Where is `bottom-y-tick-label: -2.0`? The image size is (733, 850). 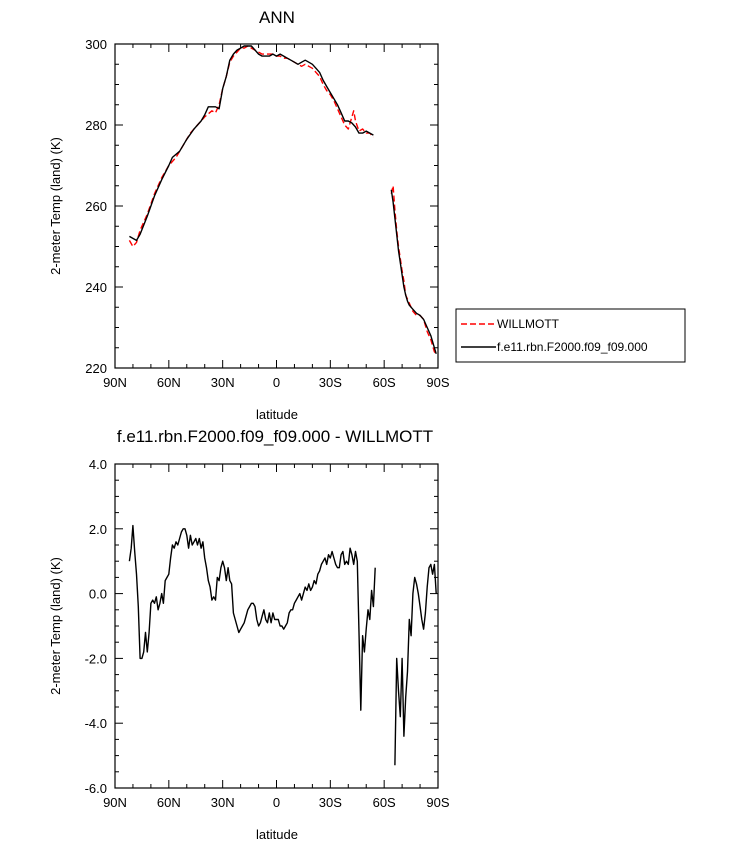 bottom-y-tick-label: -2.0 is located at coordinates (96, 658).